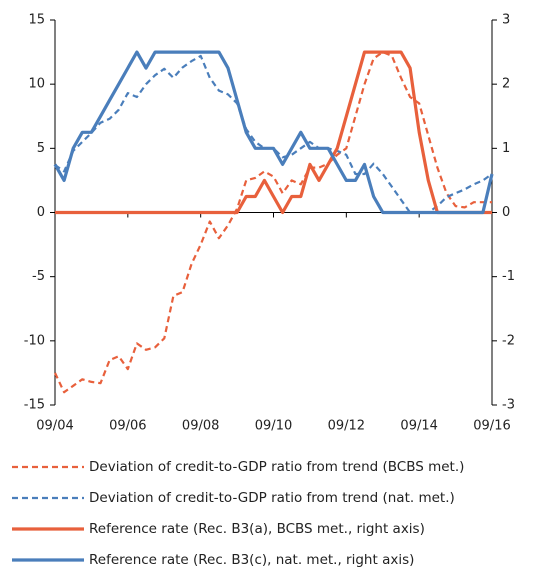 Image resolution: width=533 pixels, height=573 pixels. Describe the element at coordinates (491, 426) in the screenshot. I see `x-tick-label: 09/16` at that location.